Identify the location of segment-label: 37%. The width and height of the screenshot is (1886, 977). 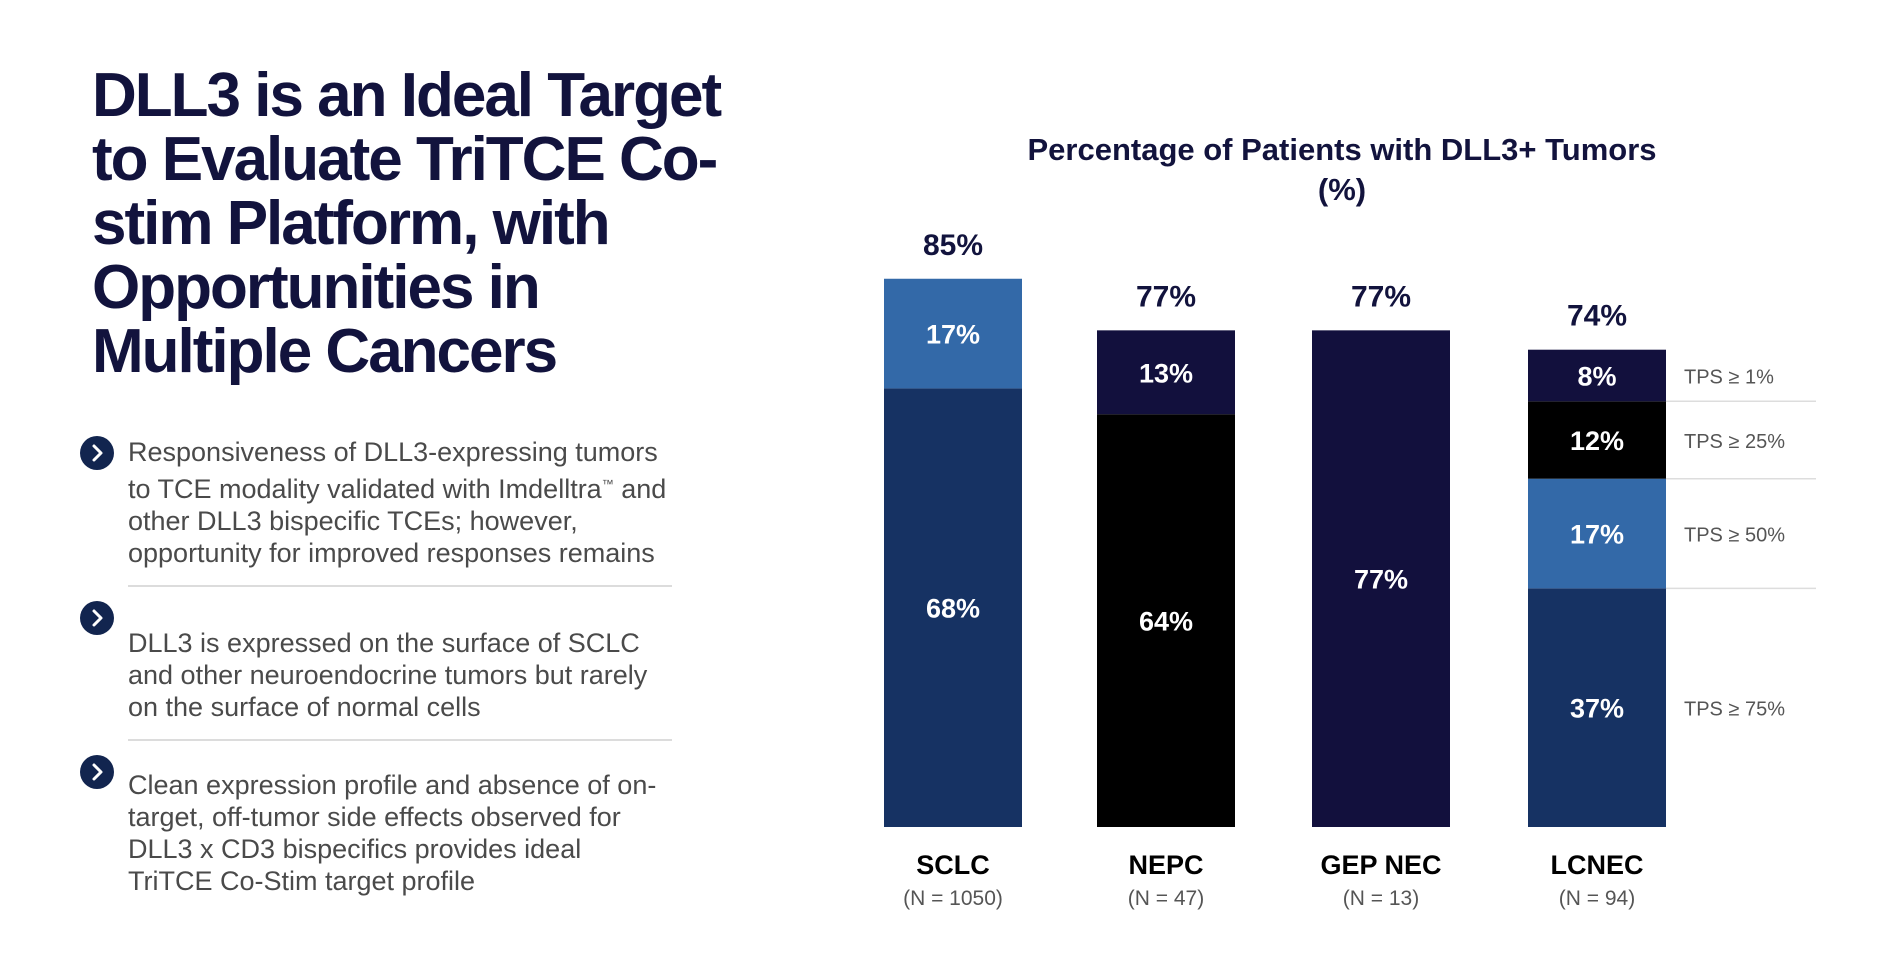
(1597, 709).